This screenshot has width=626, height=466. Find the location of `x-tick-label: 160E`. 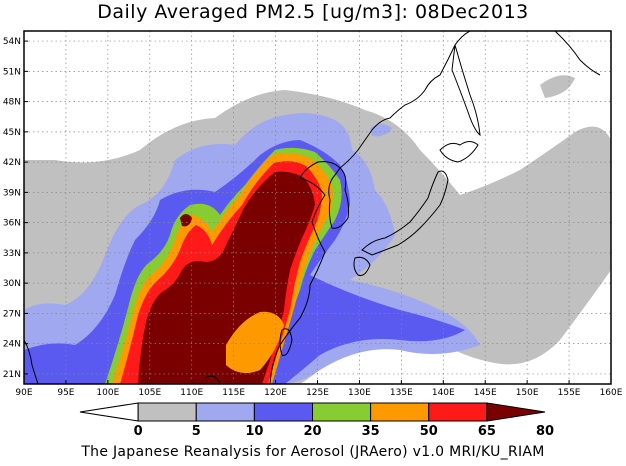

x-tick-label: 160E is located at coordinates (611, 393).